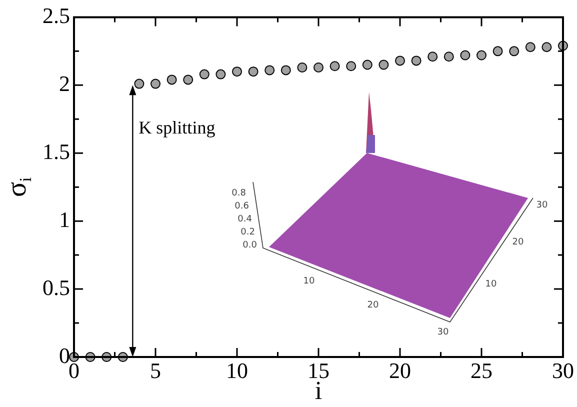 The height and width of the screenshot is (407, 577). I want to click on x-tick-label: 20, so click(400, 370).